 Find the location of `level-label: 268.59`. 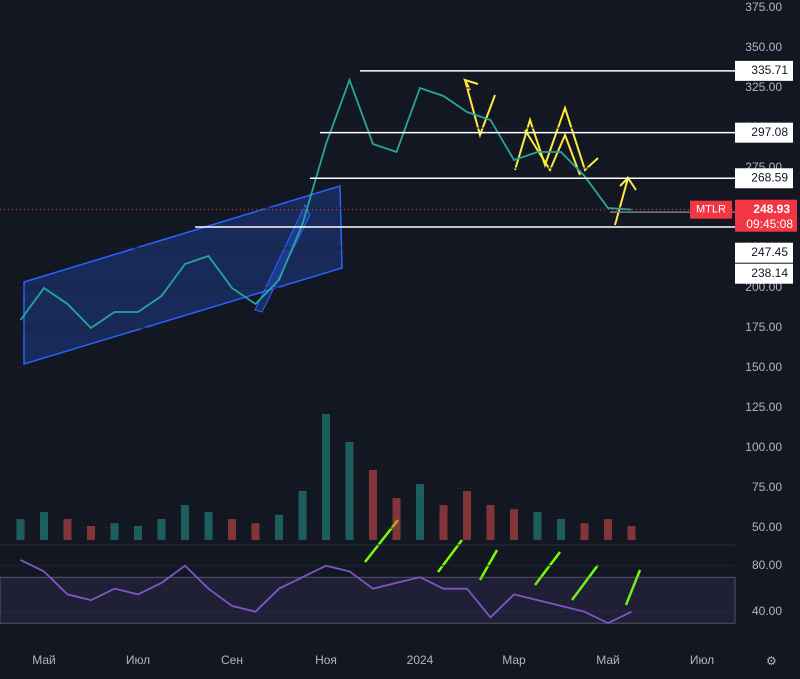

level-label: 268.59 is located at coordinates (769, 177).